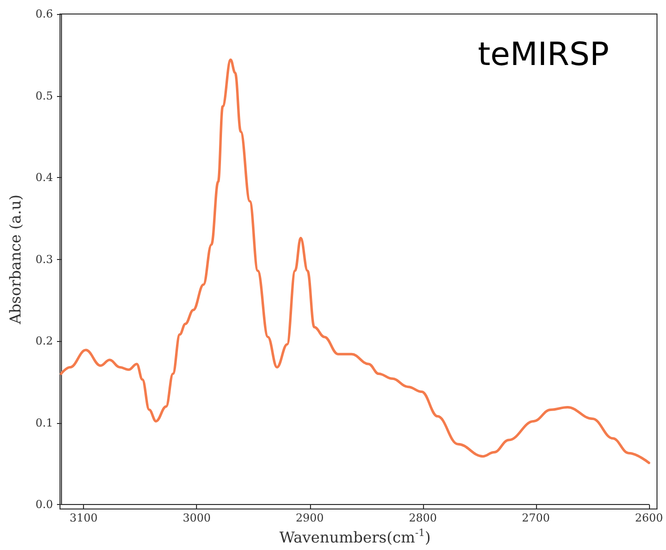  I want to click on y-axis-title: Absorbance (a.u), so click(15, 260).